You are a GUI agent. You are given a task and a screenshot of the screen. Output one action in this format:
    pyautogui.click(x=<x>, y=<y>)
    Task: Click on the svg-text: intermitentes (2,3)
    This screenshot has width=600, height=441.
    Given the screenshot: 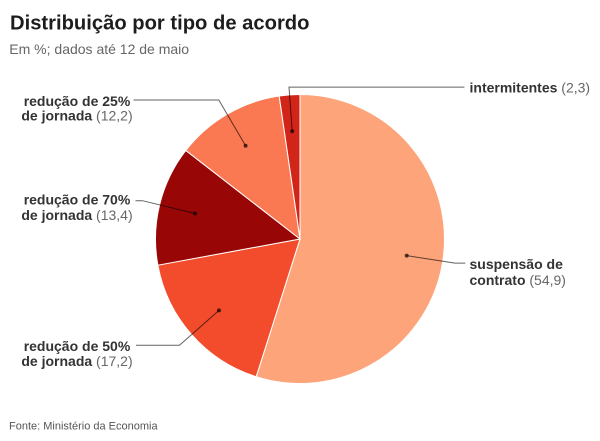 What is the action you would take?
    pyautogui.click(x=530, y=88)
    